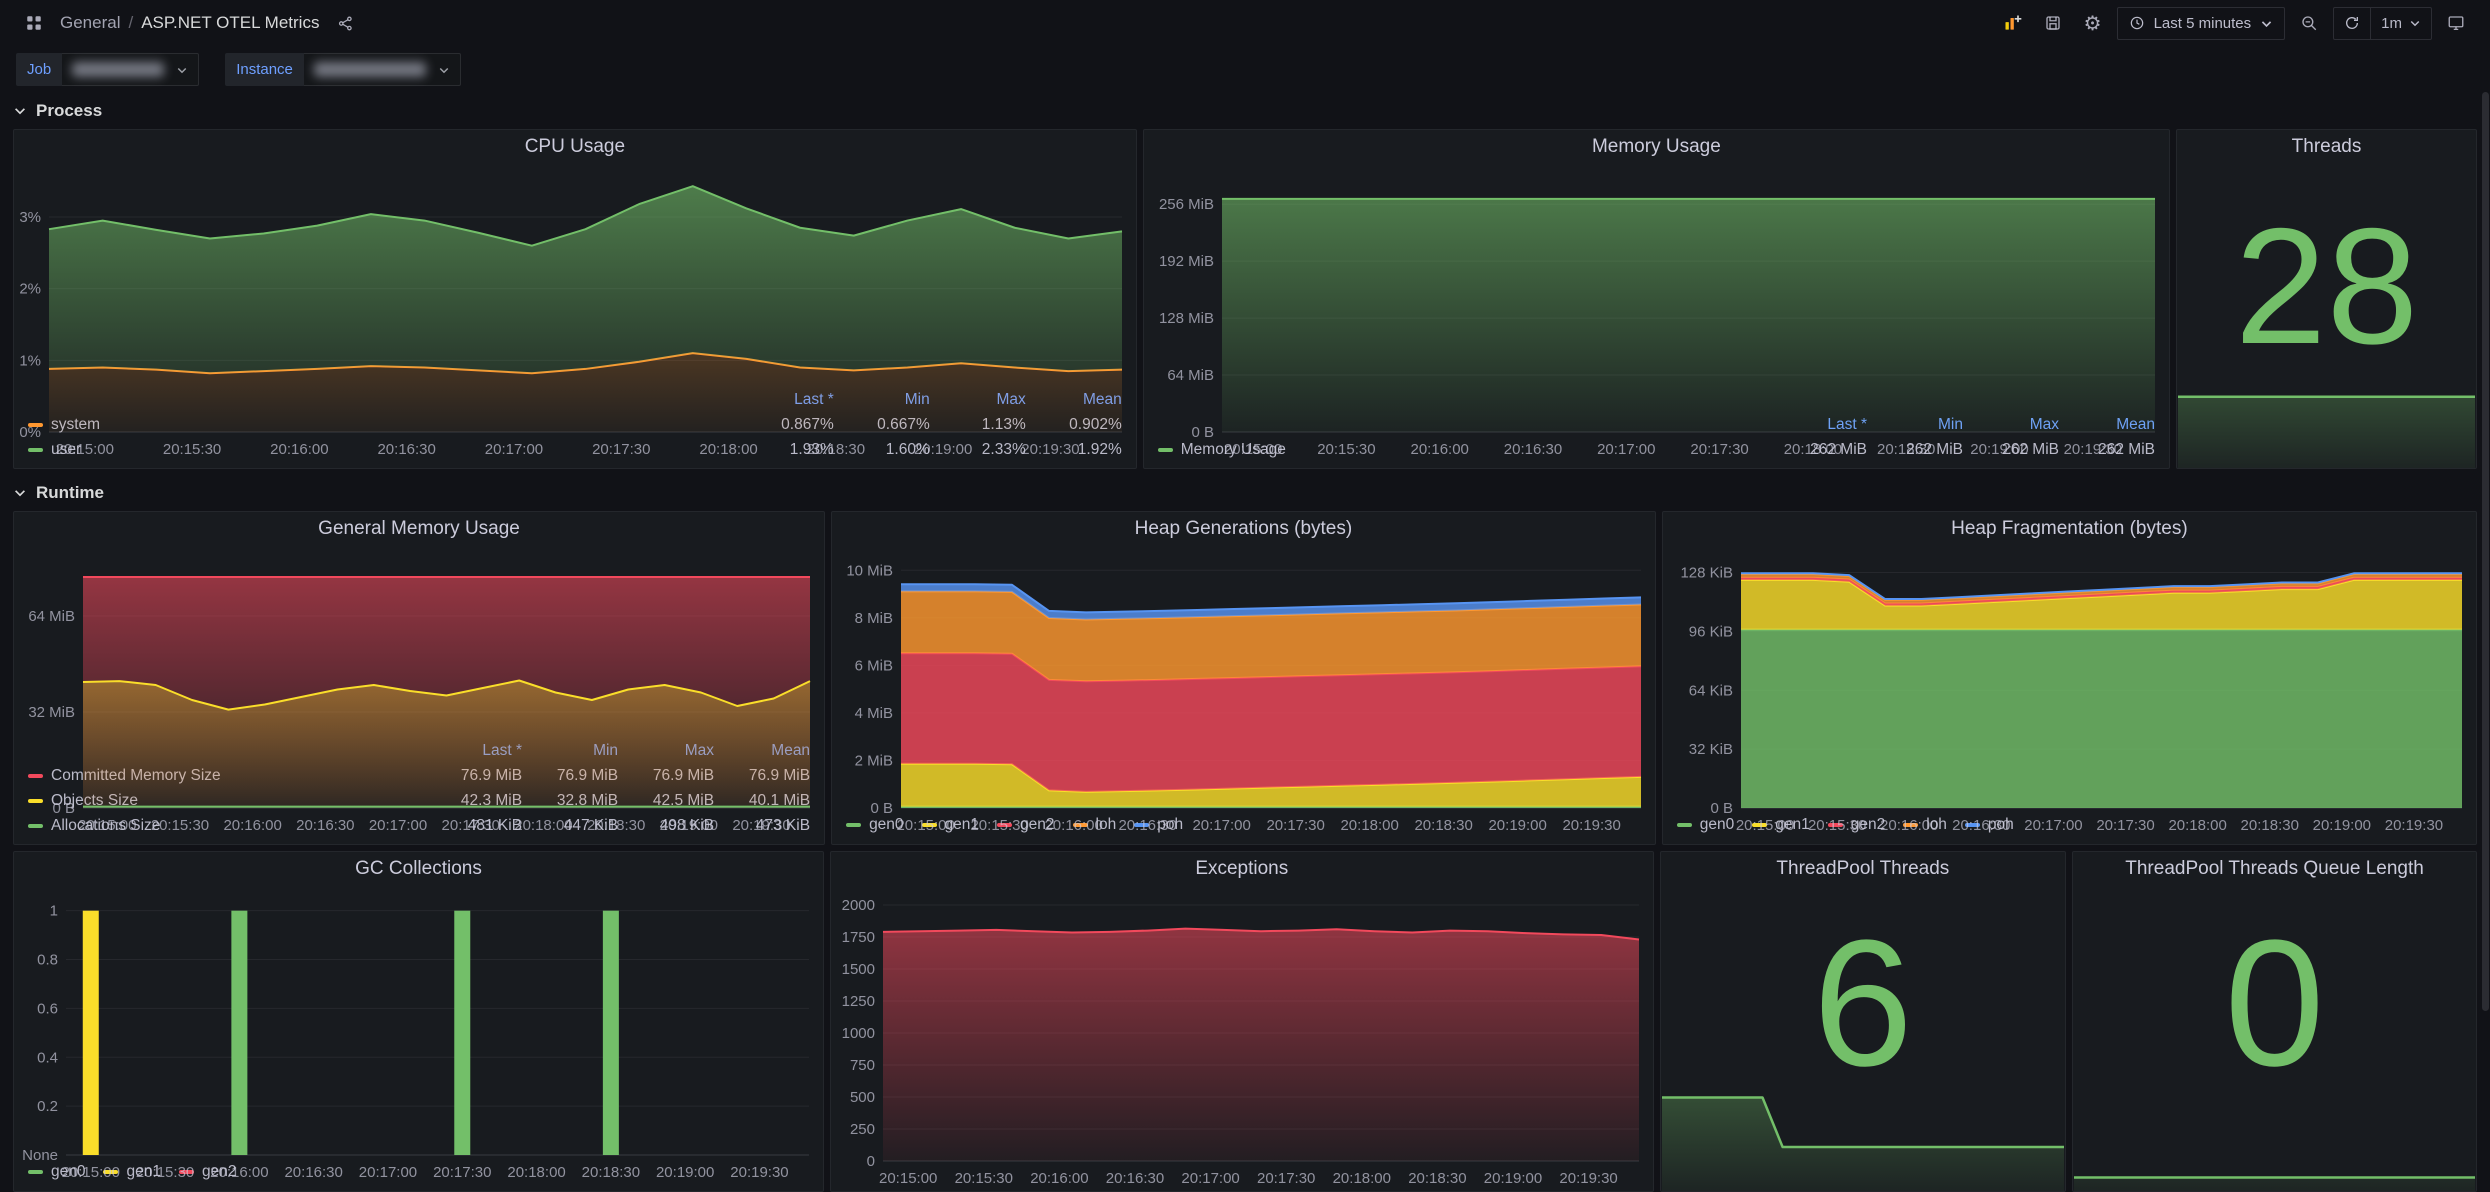  I want to click on clock-icon, so click(2137, 23).